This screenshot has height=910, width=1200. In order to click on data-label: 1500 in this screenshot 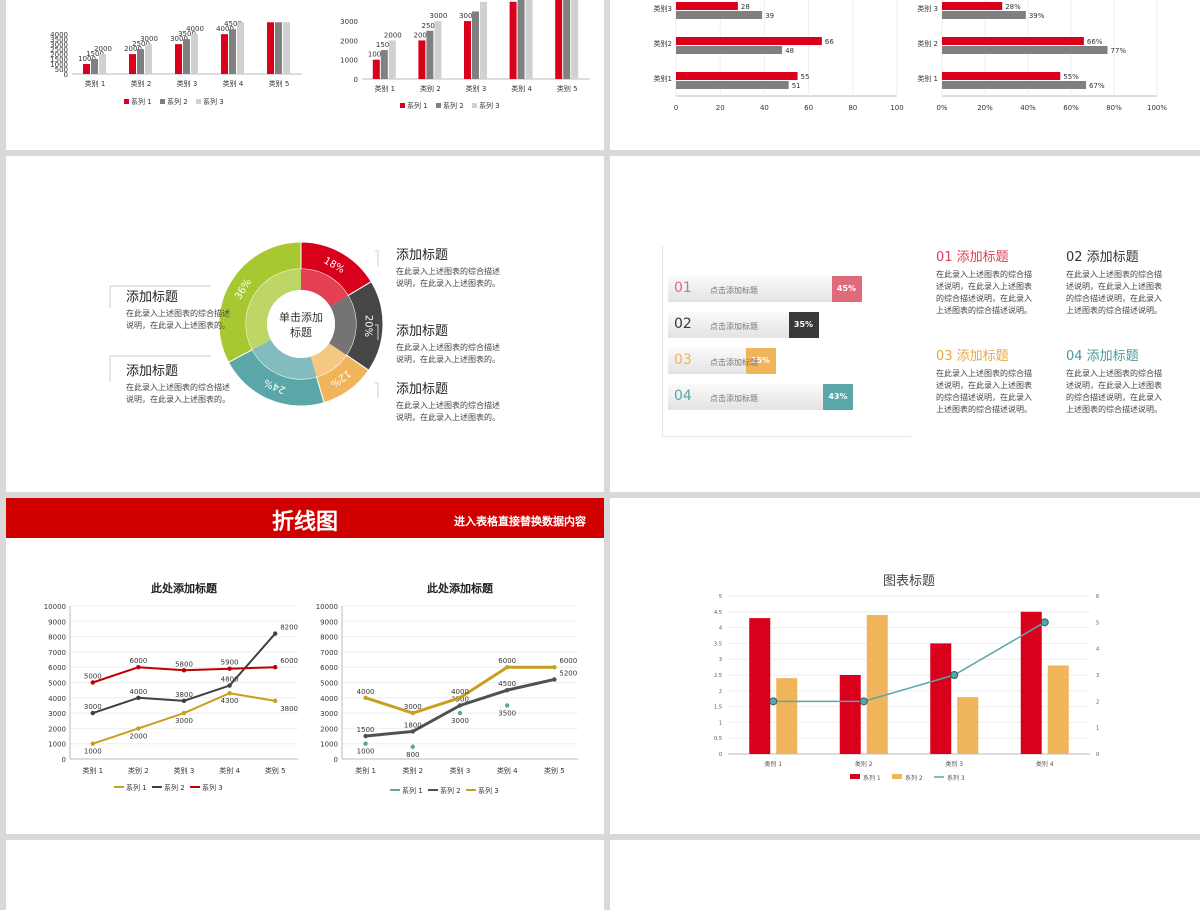, I will do `click(95, 54)`.